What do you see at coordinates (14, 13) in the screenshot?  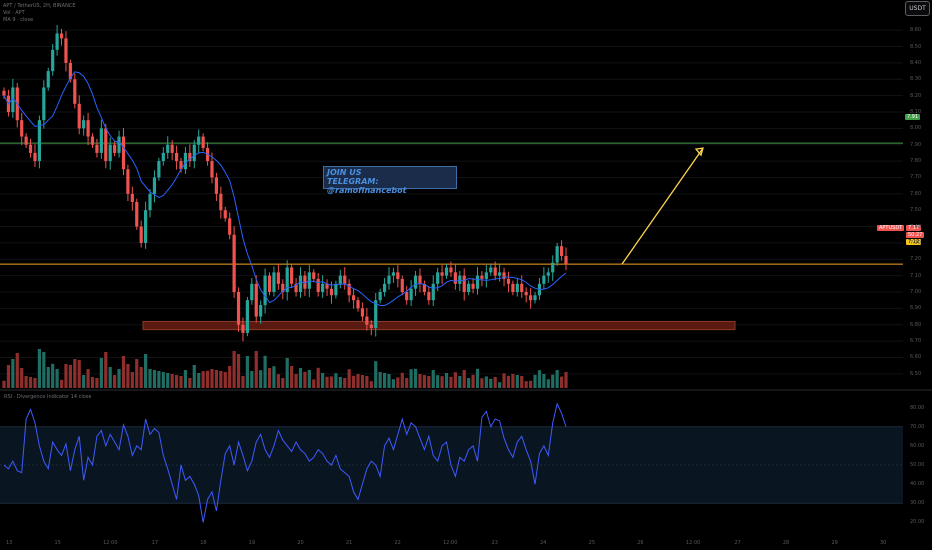 I see `volume-legend: Vol · APT` at bounding box center [14, 13].